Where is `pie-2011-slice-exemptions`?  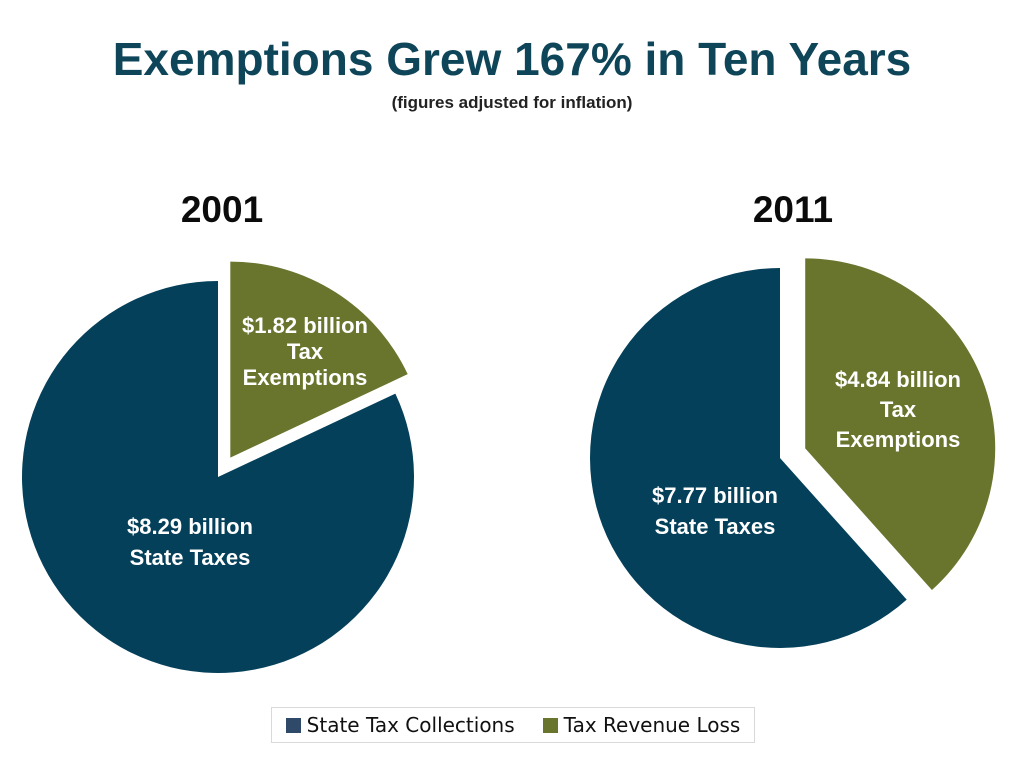 pie-2011-slice-exemptions is located at coordinates (900, 424).